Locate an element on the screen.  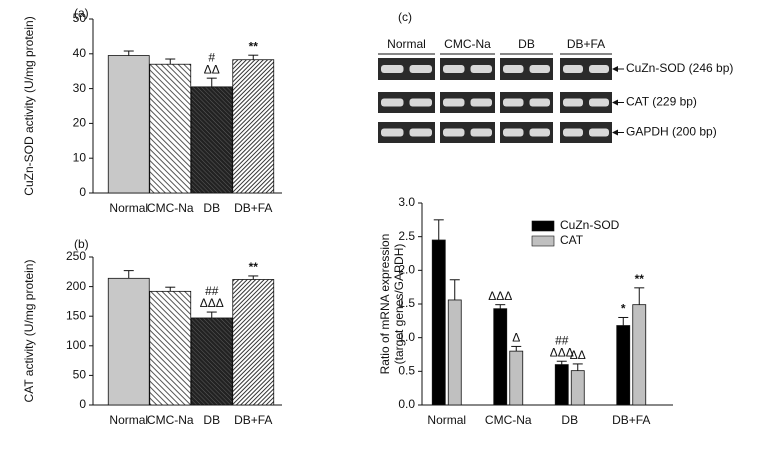
annotation: Δ is located at coordinates (516, 338).